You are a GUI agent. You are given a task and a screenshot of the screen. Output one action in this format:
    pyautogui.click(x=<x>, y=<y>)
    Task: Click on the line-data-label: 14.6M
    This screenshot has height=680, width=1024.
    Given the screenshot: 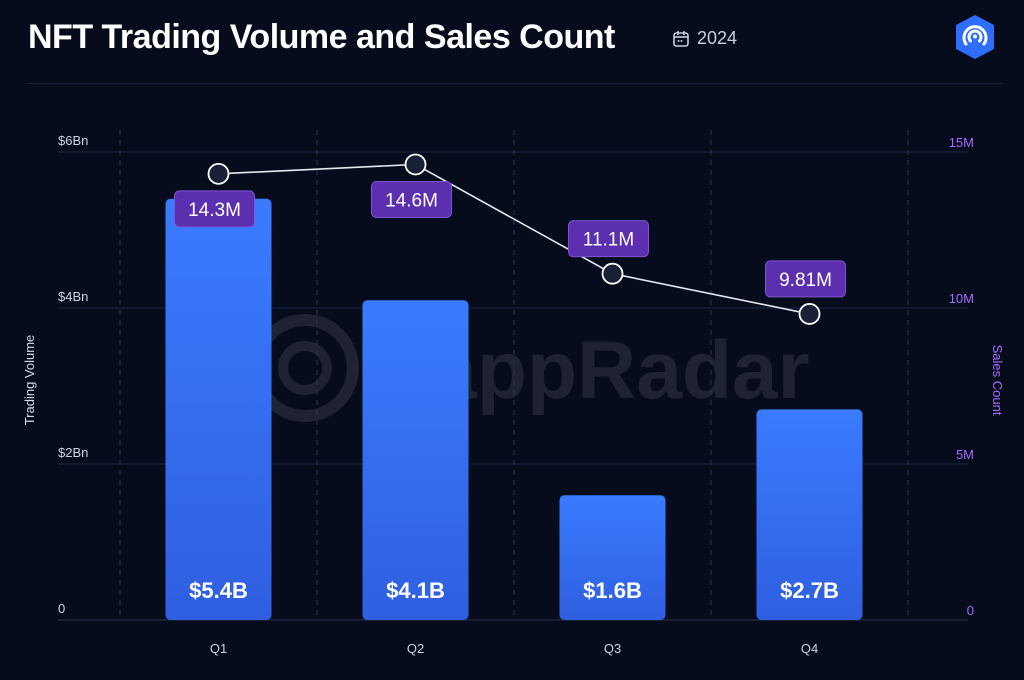 What is the action you would take?
    pyautogui.click(x=411, y=200)
    